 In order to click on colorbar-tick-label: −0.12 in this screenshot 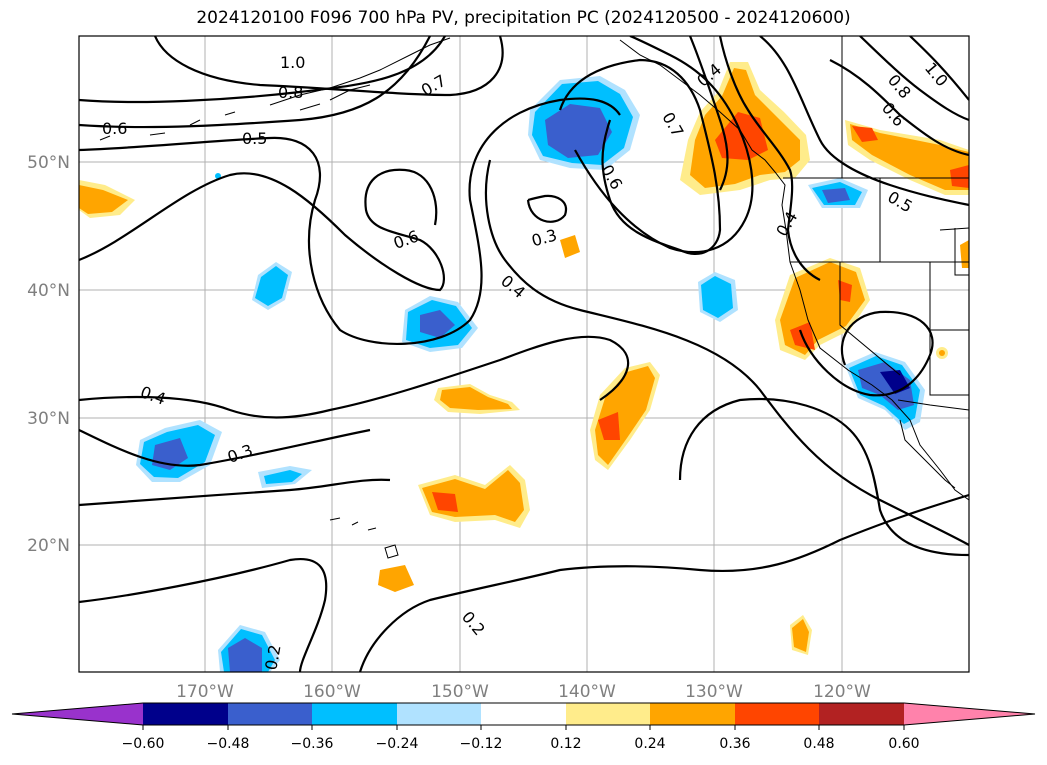, I will do `click(481, 744)`.